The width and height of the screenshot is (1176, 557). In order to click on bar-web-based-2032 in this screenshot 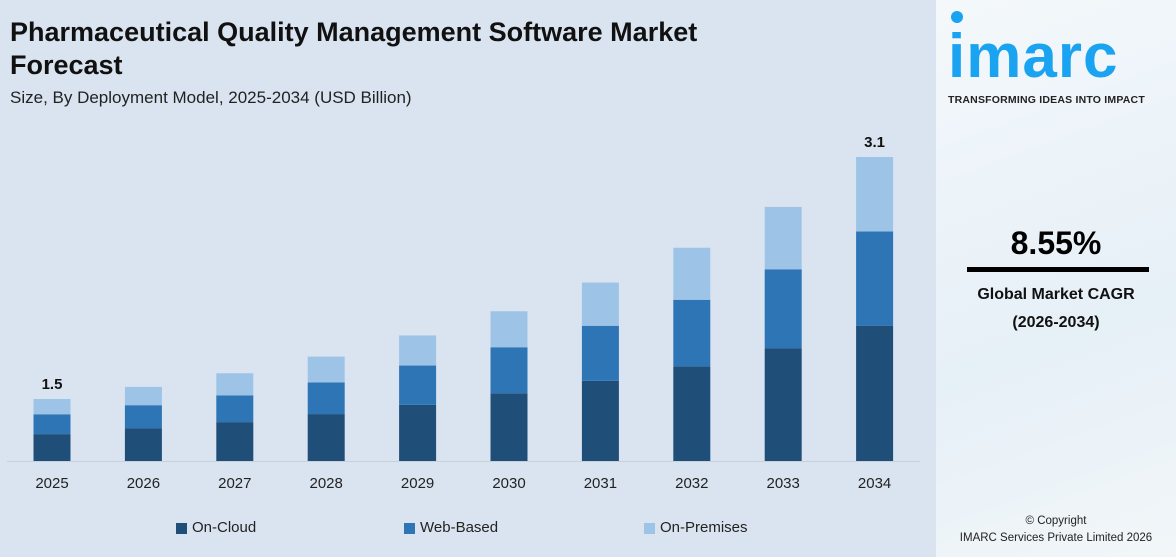, I will do `click(692, 333)`.